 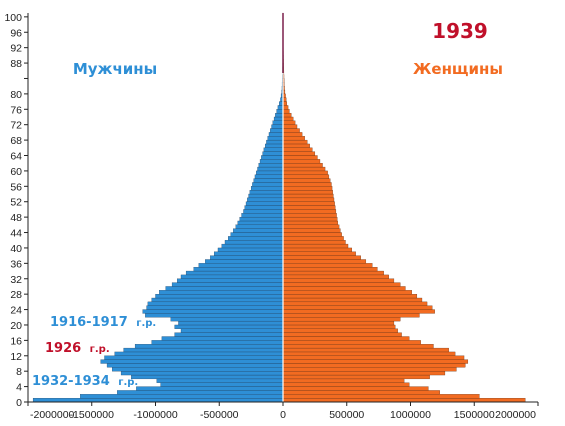 What do you see at coordinates (100, 349) in the screenshot?
I see `annotation-1926-suffix: г.р.` at bounding box center [100, 349].